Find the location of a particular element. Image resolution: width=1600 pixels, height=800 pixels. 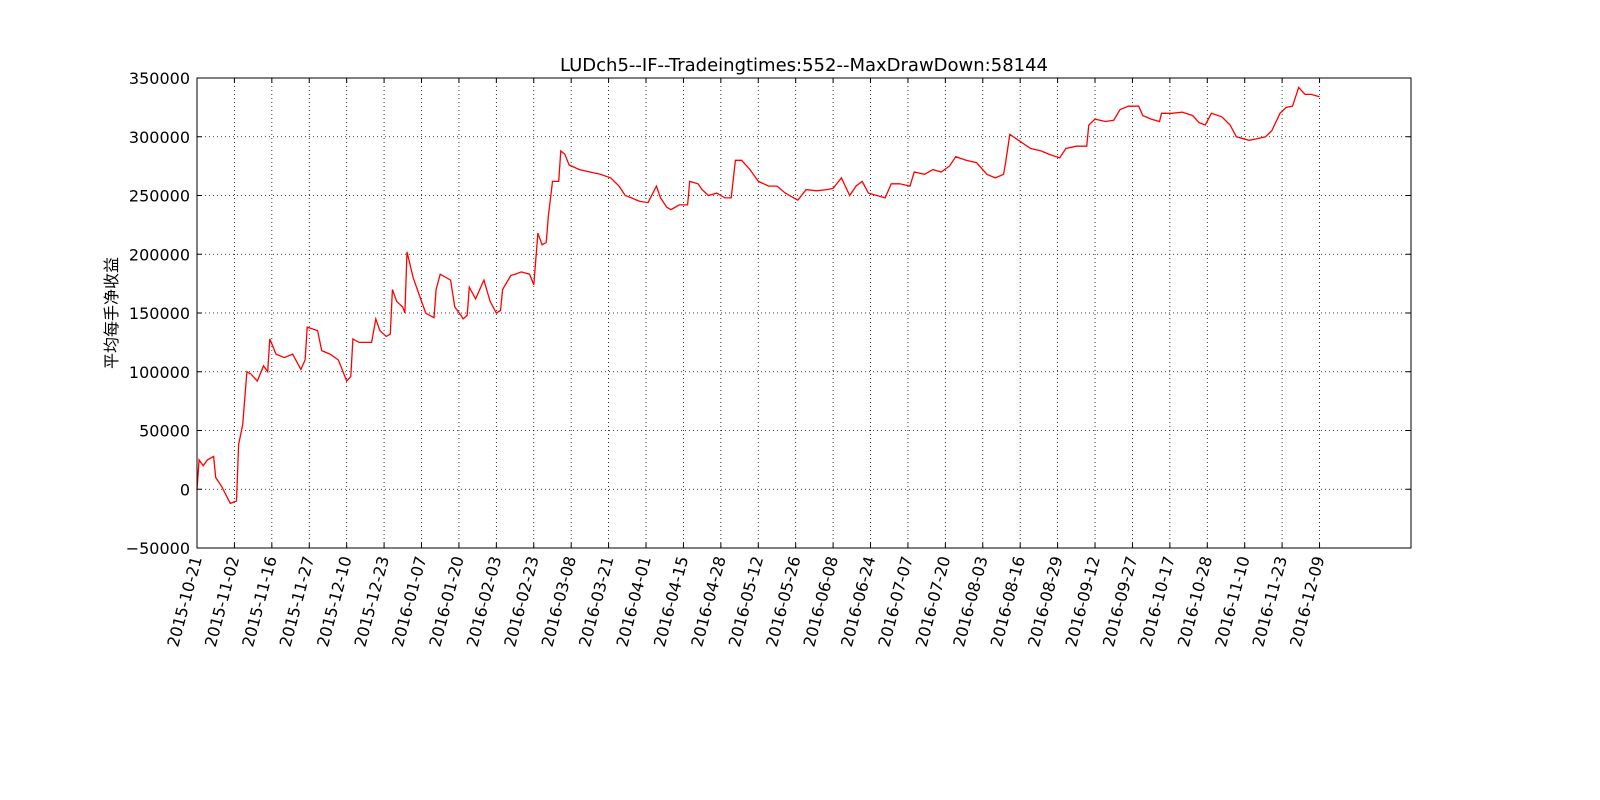

x-tick-label: 2016-11-23 is located at coordinates (1270, 601).